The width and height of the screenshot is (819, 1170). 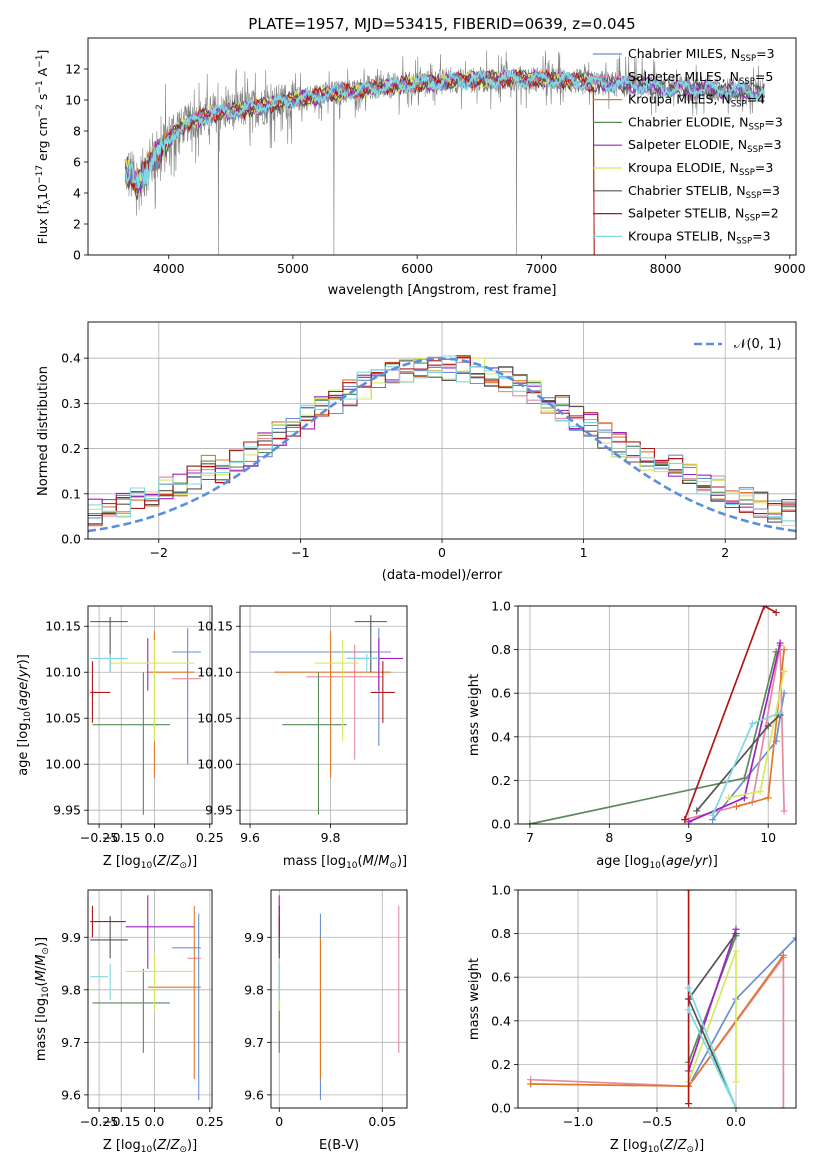 I want to click on x-tick-label: 8, so click(x=609, y=837).